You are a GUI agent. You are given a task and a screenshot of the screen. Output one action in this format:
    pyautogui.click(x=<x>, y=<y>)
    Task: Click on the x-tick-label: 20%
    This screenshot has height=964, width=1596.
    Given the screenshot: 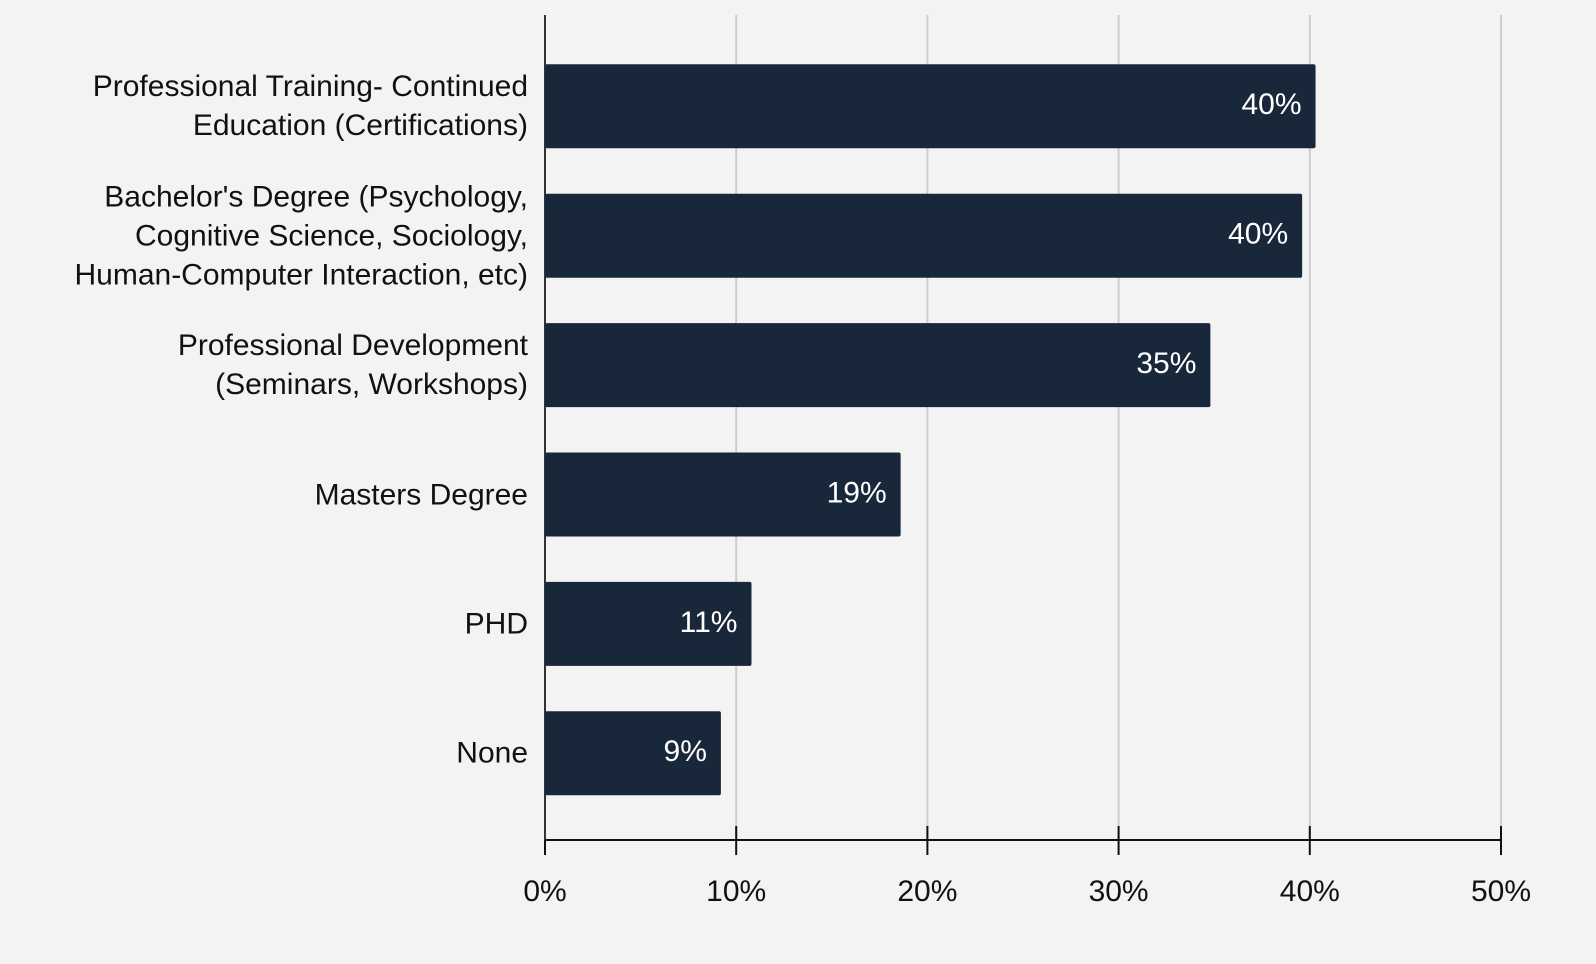 What is the action you would take?
    pyautogui.click(x=927, y=891)
    